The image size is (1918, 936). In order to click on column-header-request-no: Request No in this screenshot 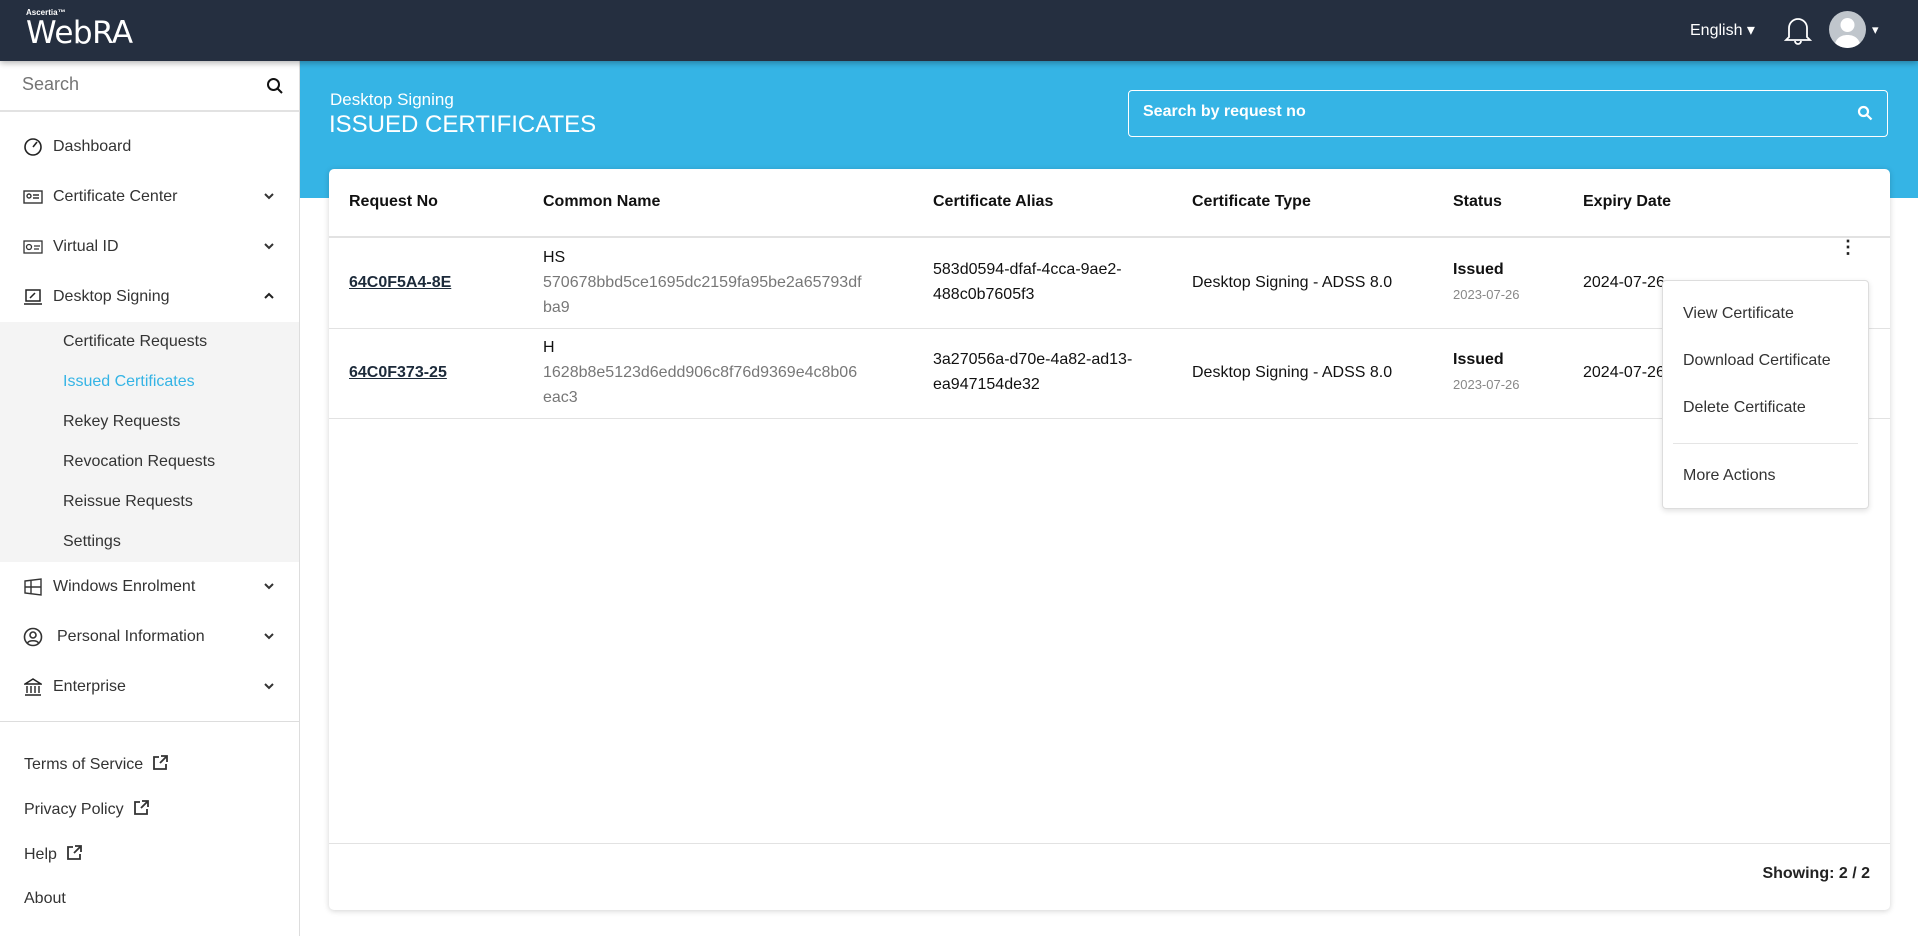, I will do `click(393, 201)`.